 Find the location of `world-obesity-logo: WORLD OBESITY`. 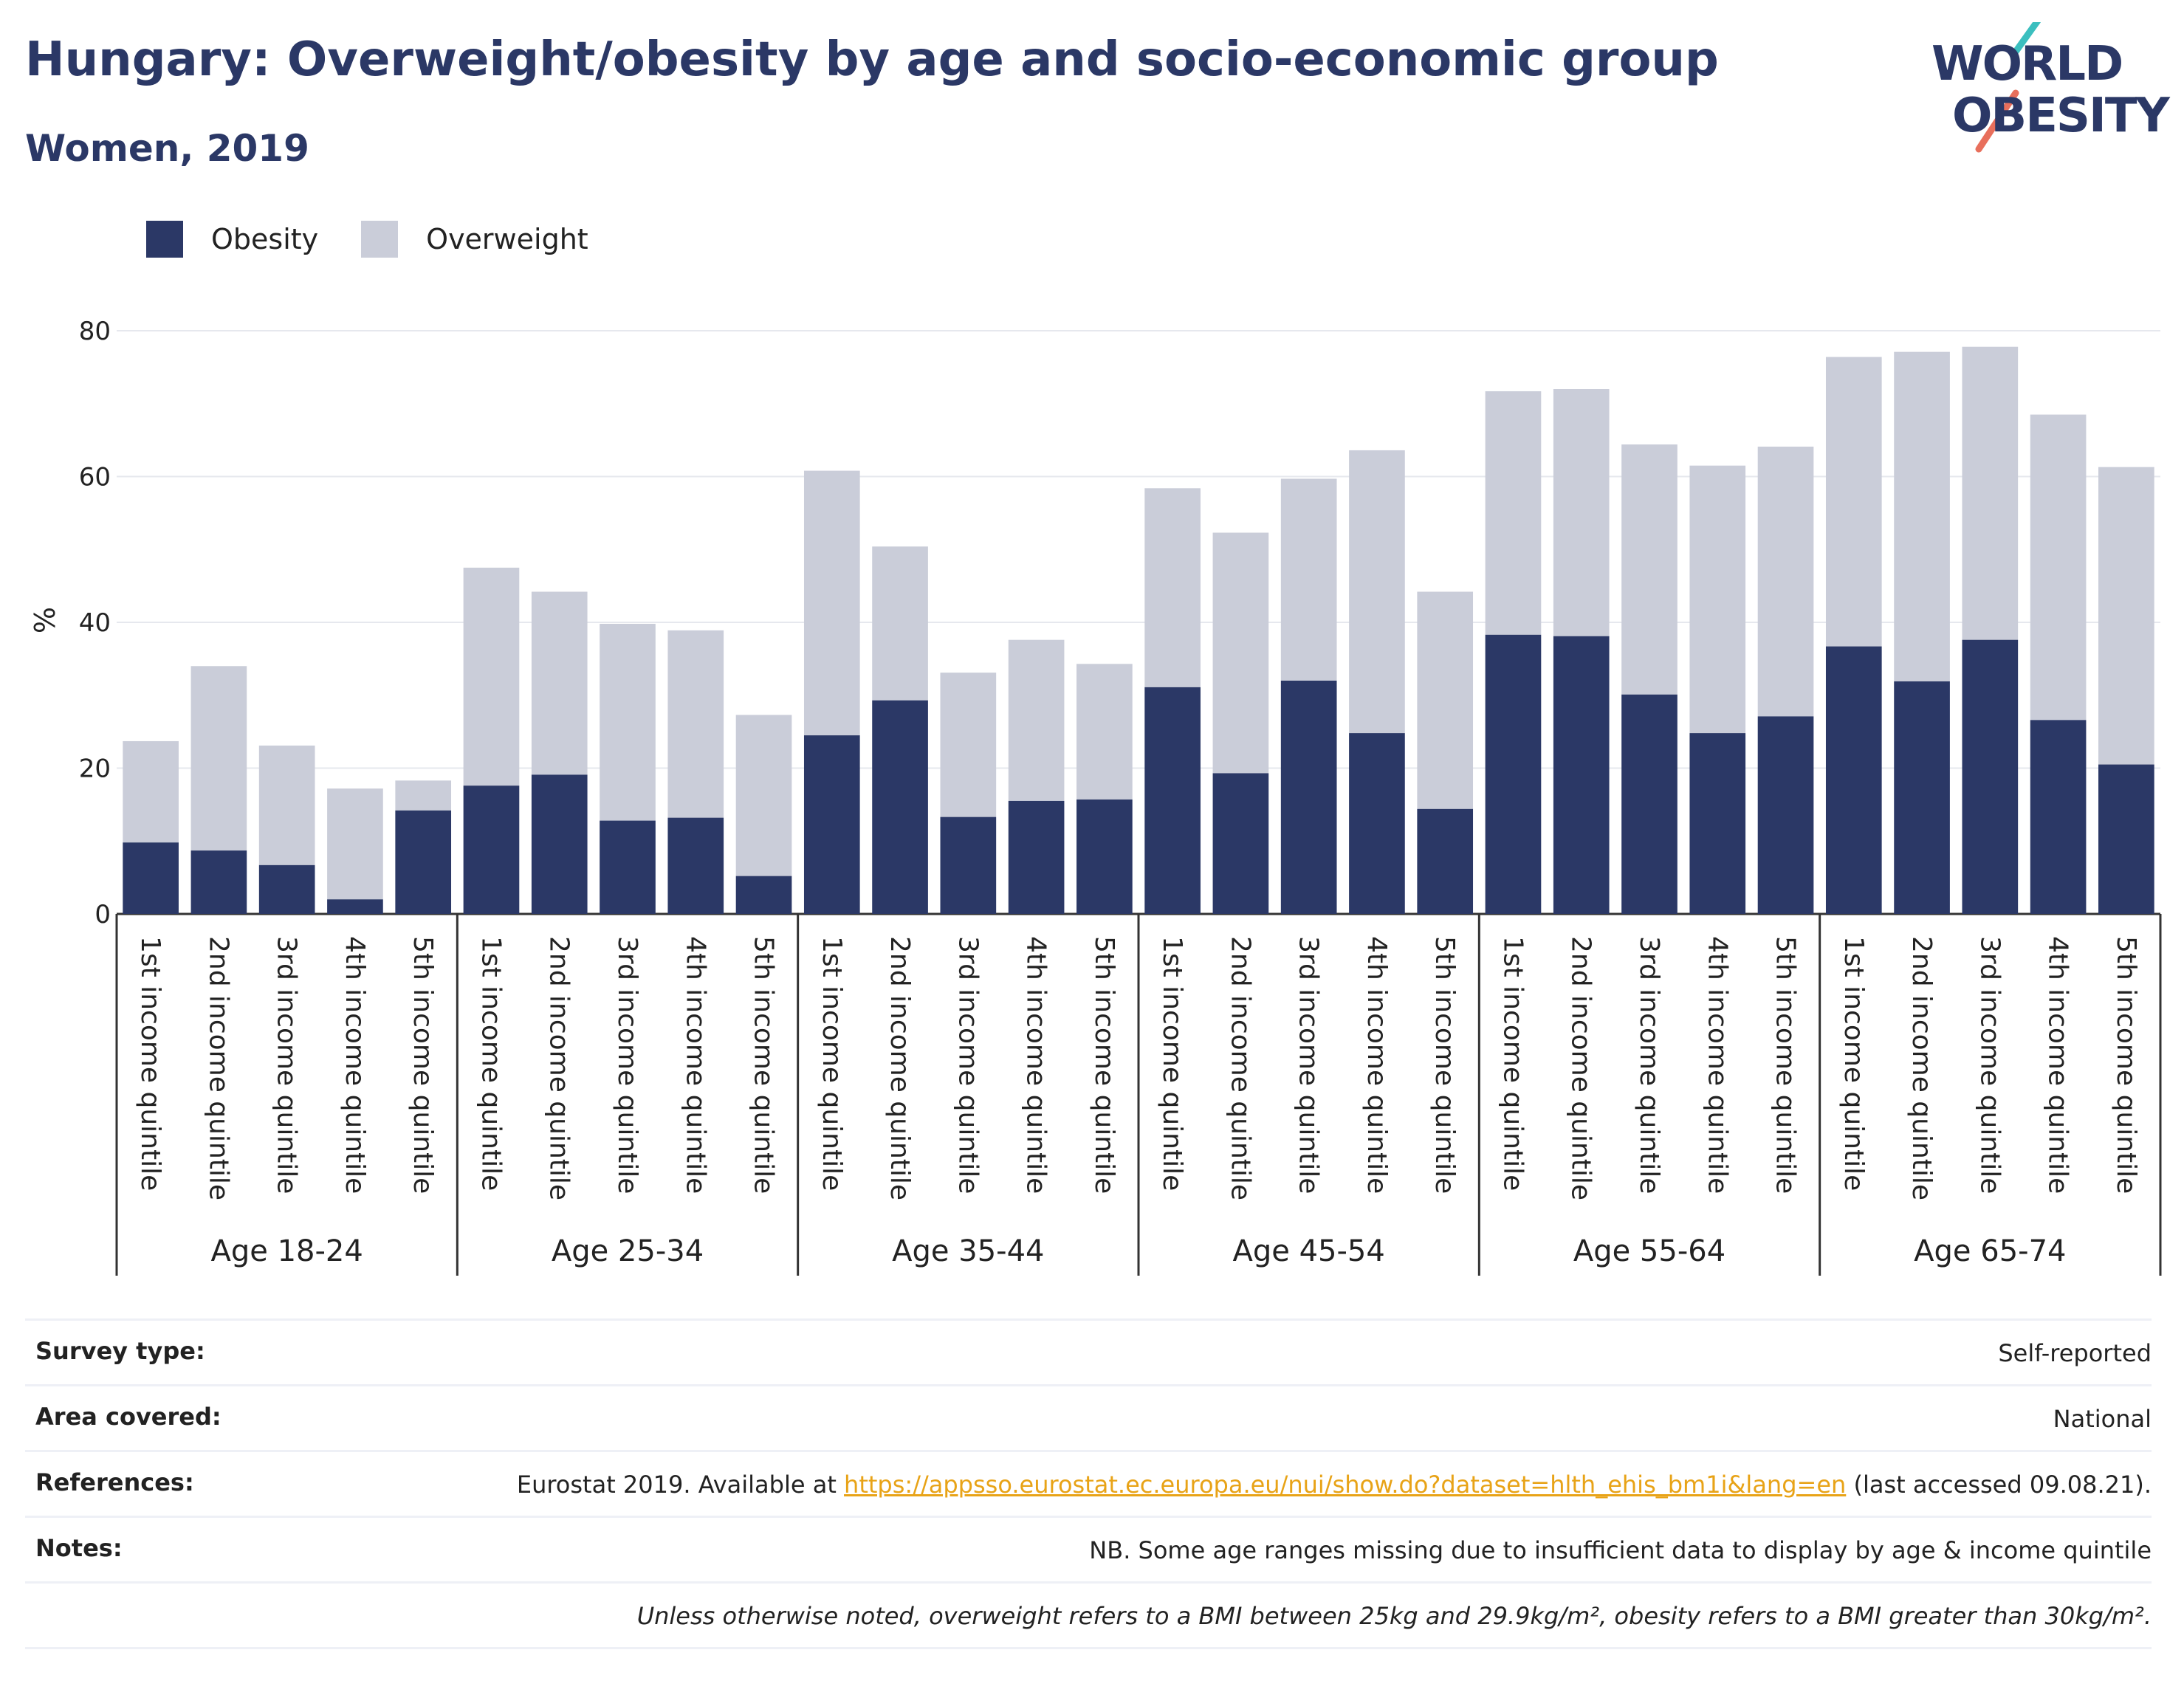

world-obesity-logo: WORLD OBESITY is located at coordinates (2046, 88).